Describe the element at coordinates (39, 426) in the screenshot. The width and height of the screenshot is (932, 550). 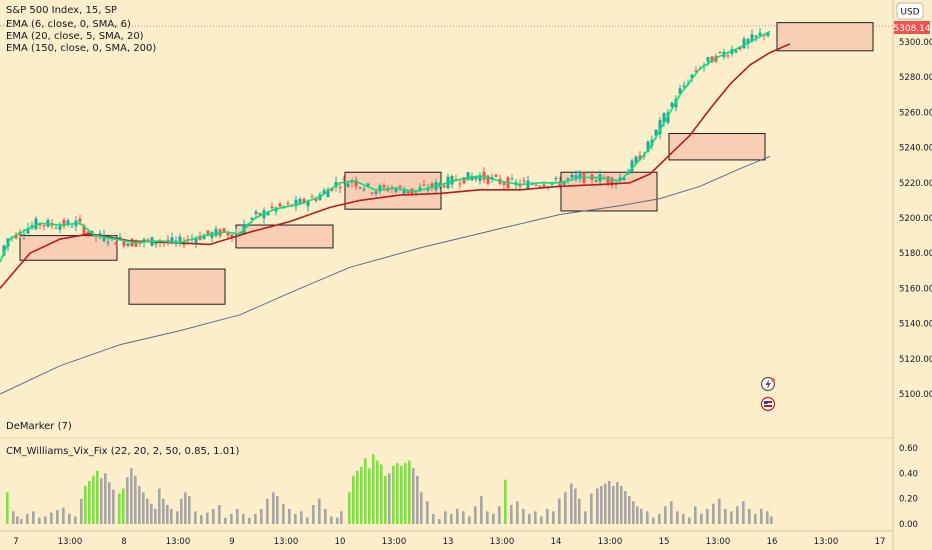
I see `legend-demarker: DeMarker (7)` at that location.